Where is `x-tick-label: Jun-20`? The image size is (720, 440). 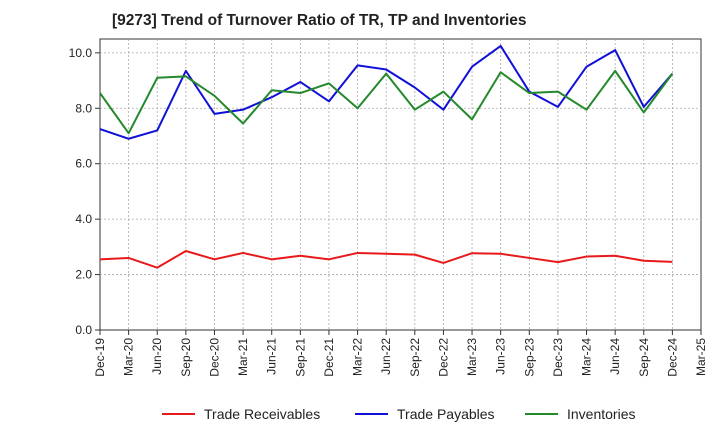
x-tick-label: Jun-20 is located at coordinates (157, 356).